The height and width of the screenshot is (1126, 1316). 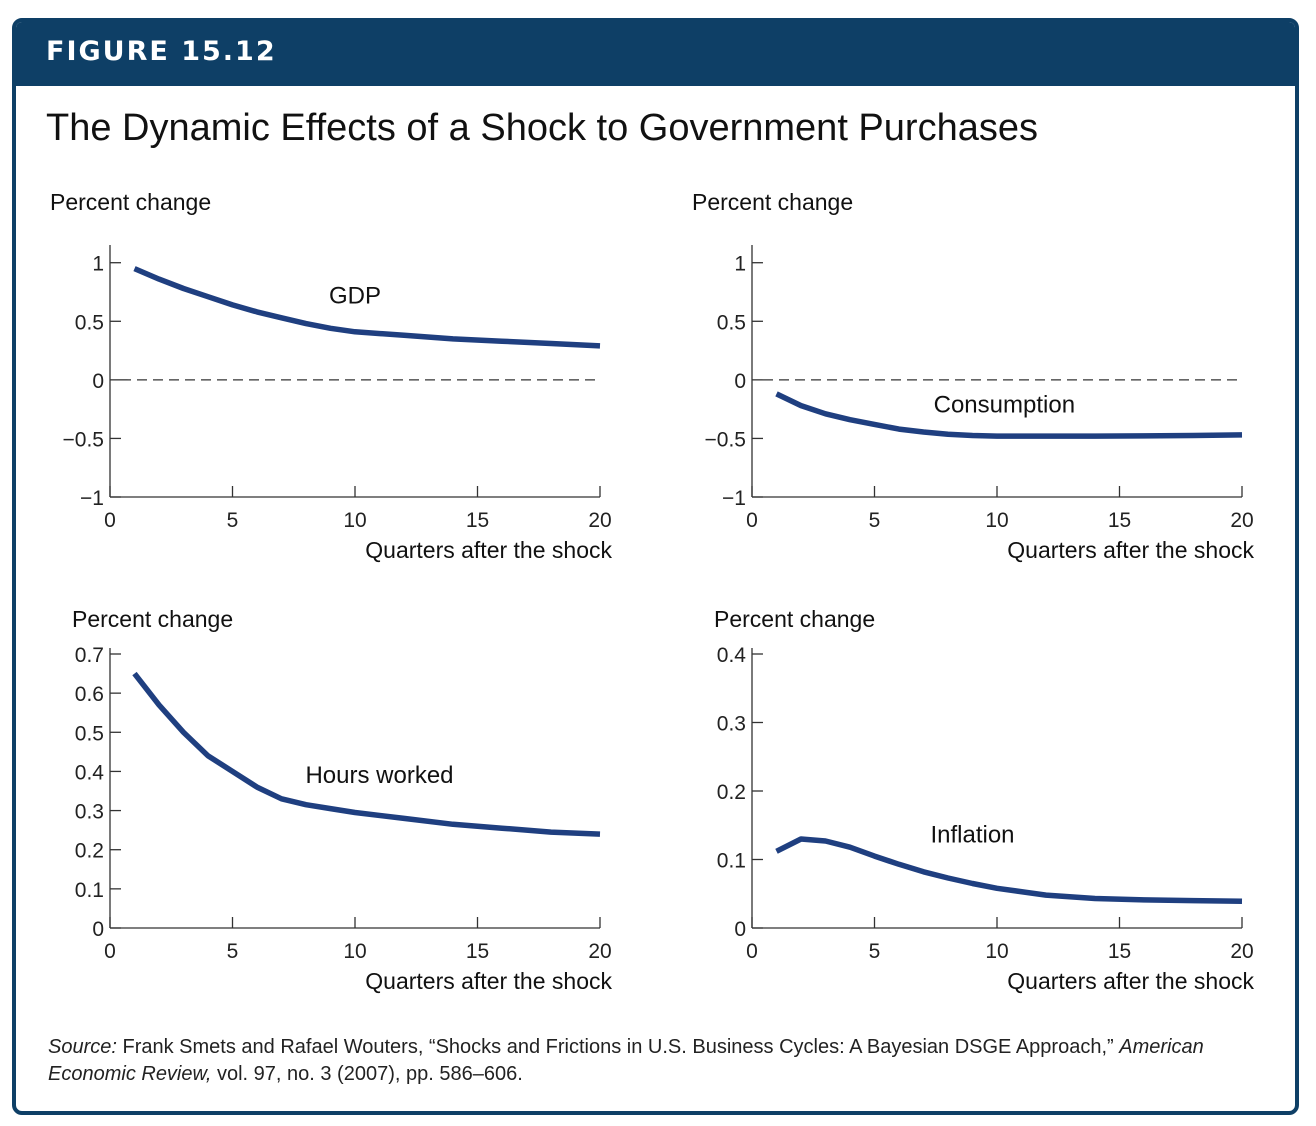 What do you see at coordinates (655, 54) in the screenshot?
I see `figure-banner: FIGURE 15.12` at bounding box center [655, 54].